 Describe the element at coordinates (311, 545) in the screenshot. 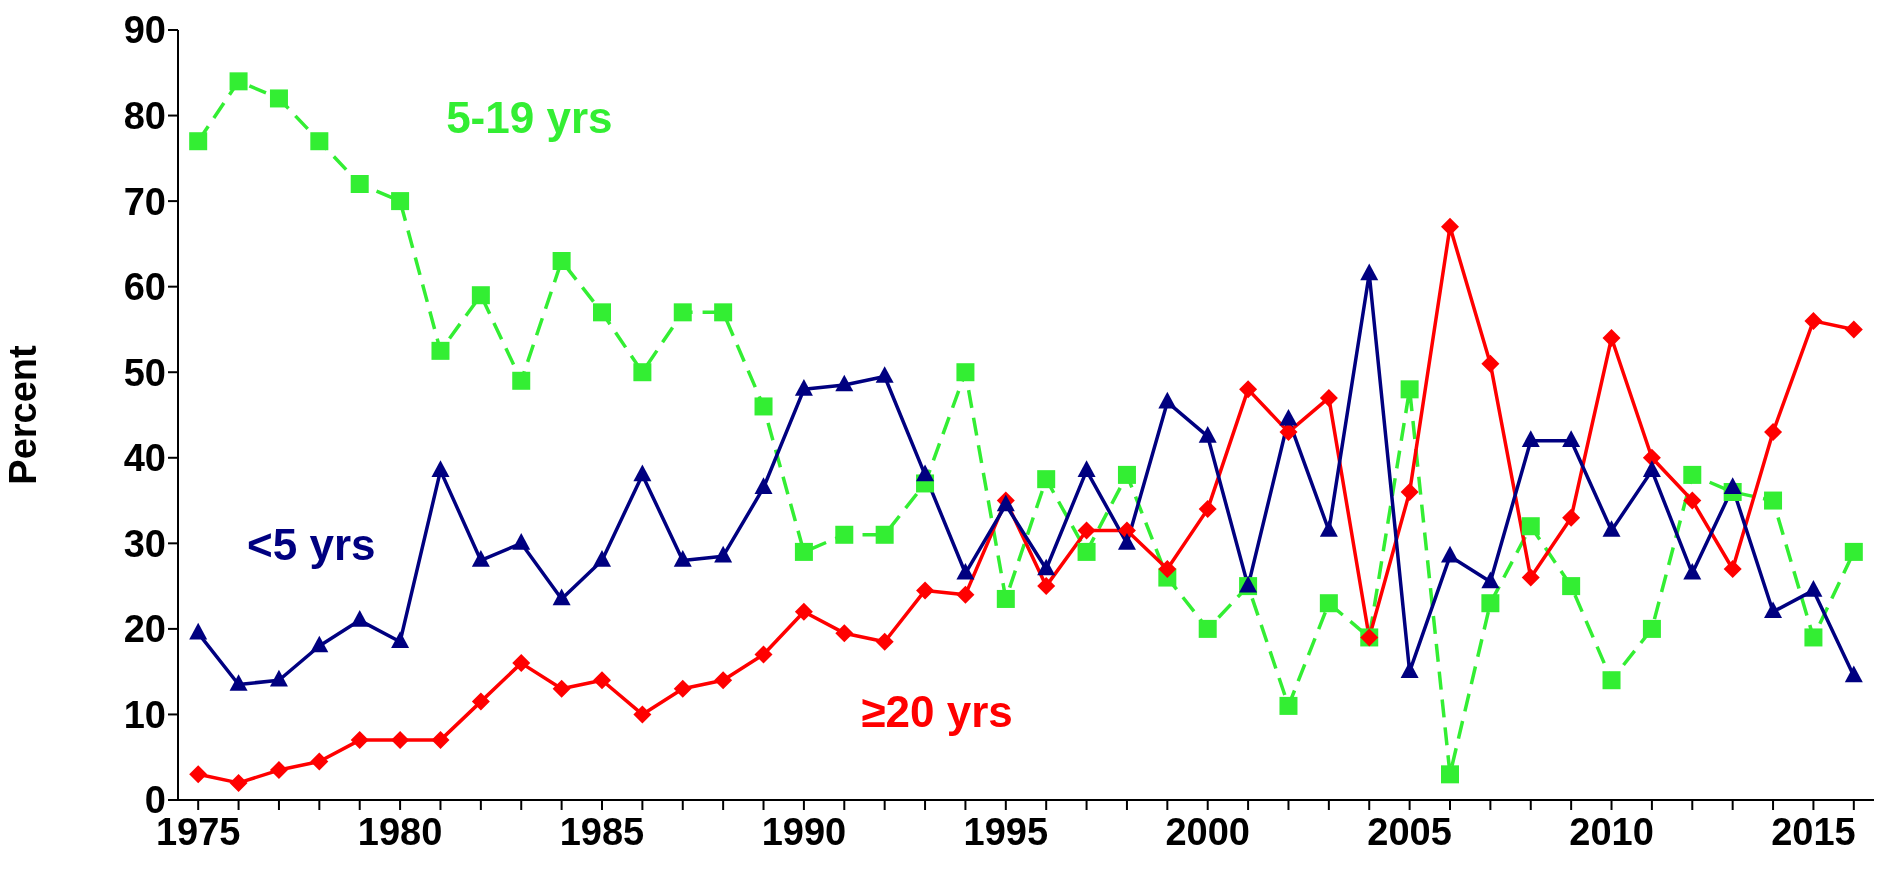

I see `series-label: <5 yrs` at that location.